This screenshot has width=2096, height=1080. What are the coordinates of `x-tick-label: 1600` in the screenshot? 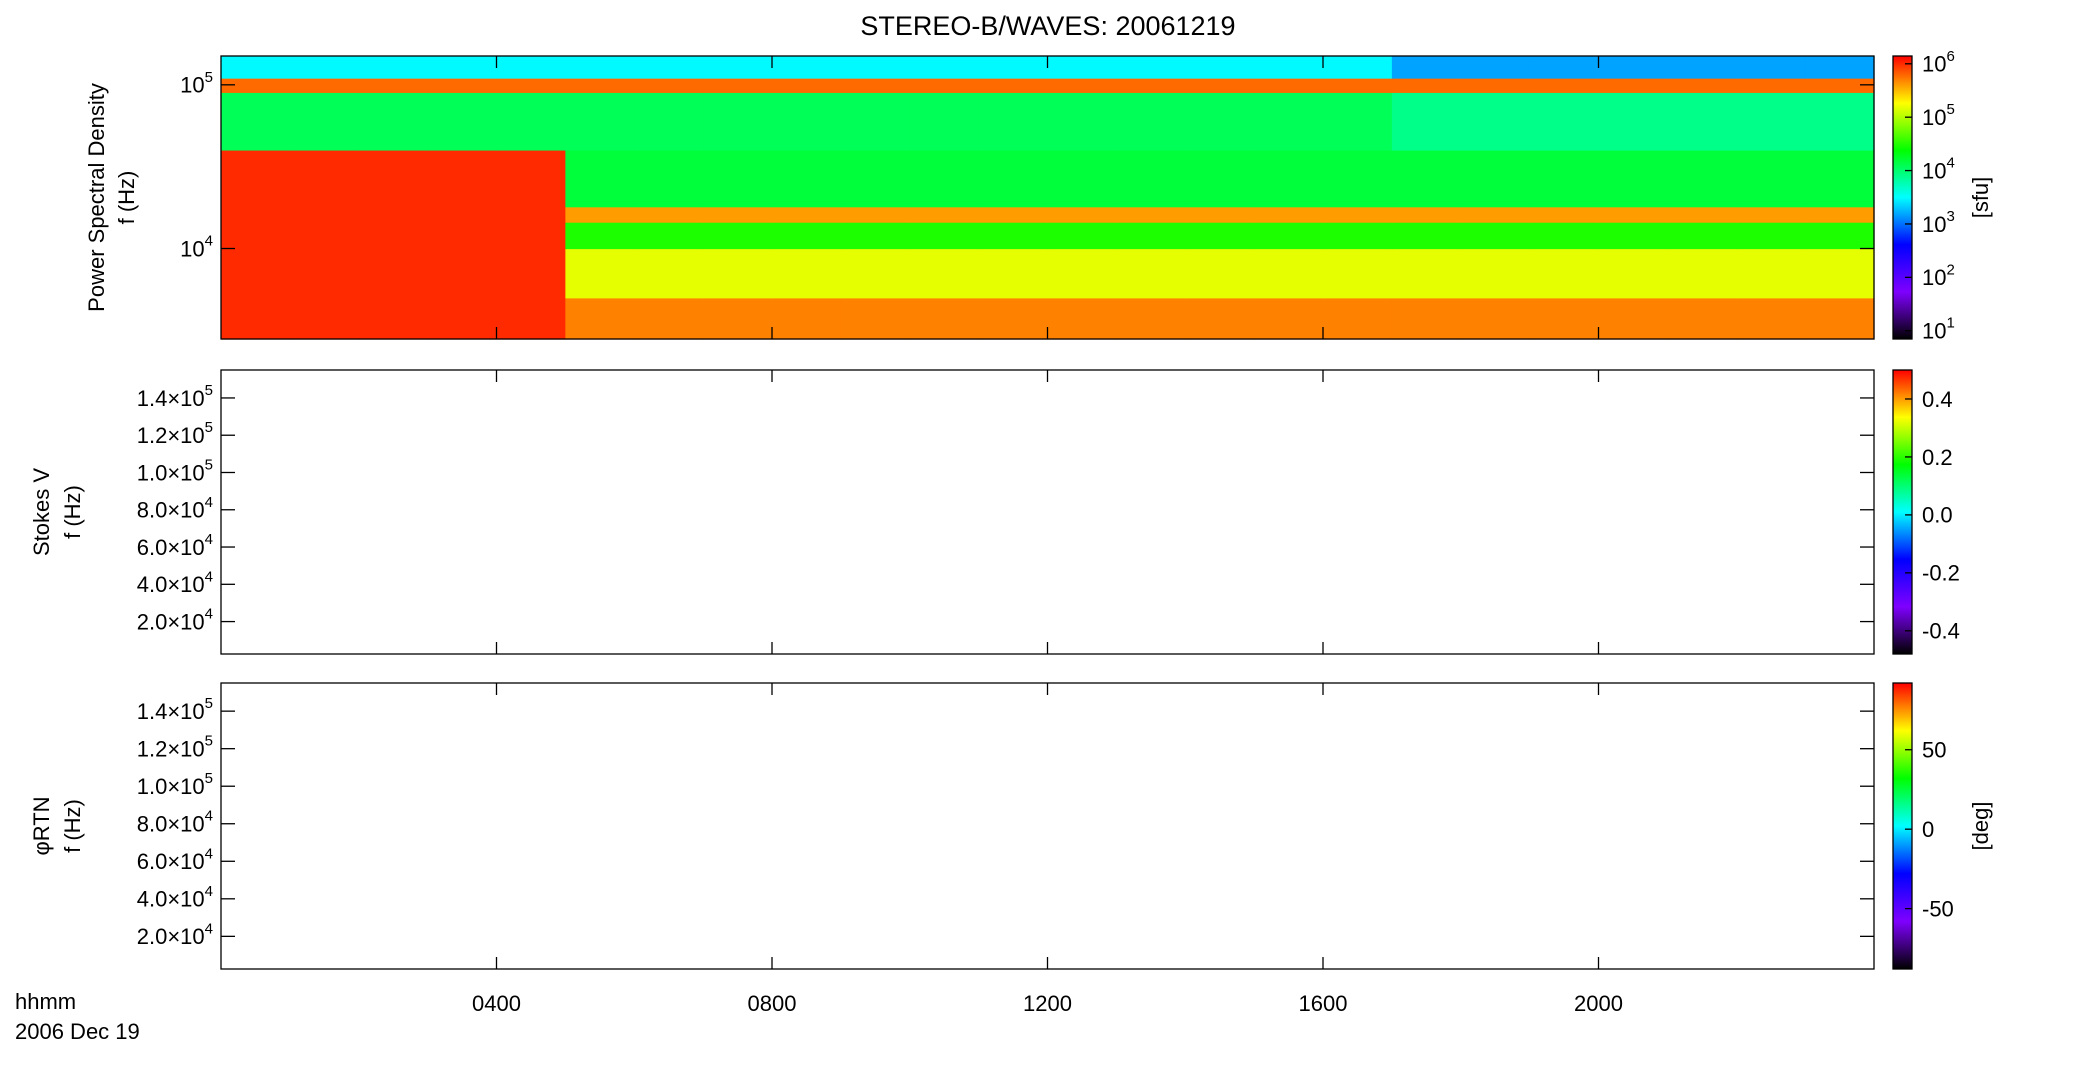 It's located at (1323, 1003).